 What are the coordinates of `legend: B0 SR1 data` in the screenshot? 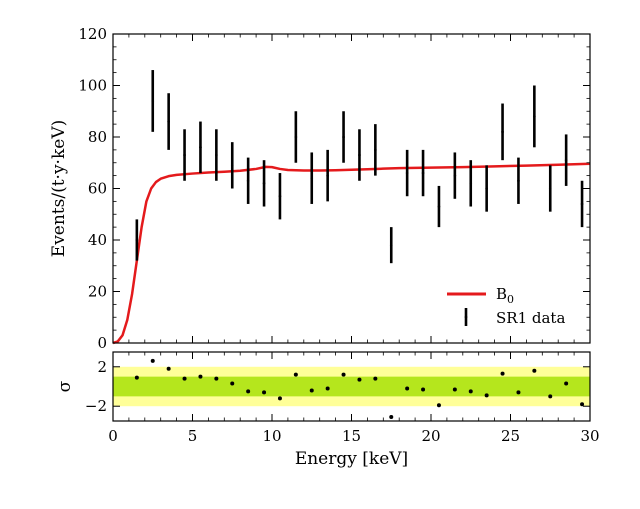 It's located at (506, 306).